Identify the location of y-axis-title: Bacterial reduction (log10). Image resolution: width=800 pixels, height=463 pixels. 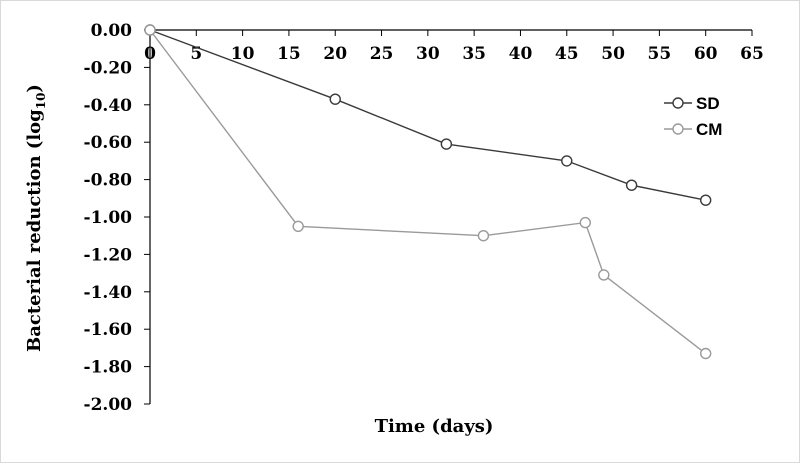
(36, 218).